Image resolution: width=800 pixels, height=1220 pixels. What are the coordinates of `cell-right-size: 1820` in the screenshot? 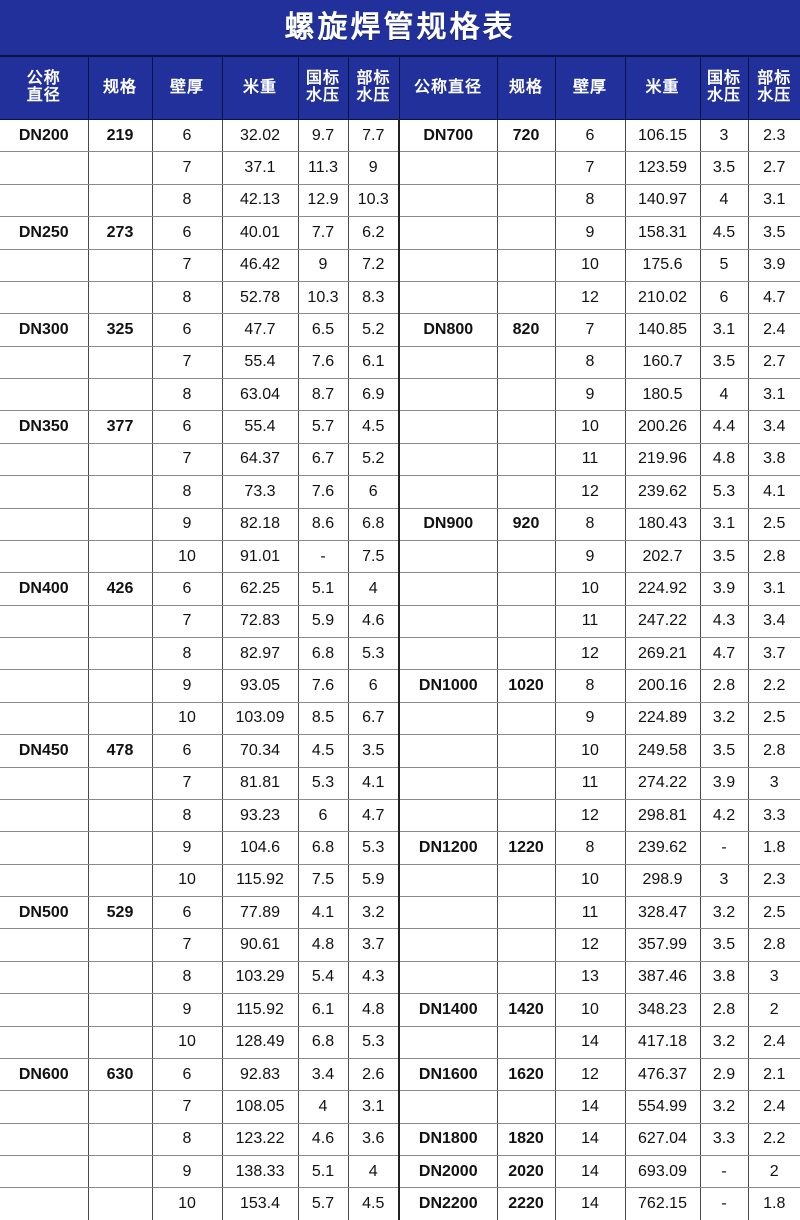 It's located at (526, 1139).